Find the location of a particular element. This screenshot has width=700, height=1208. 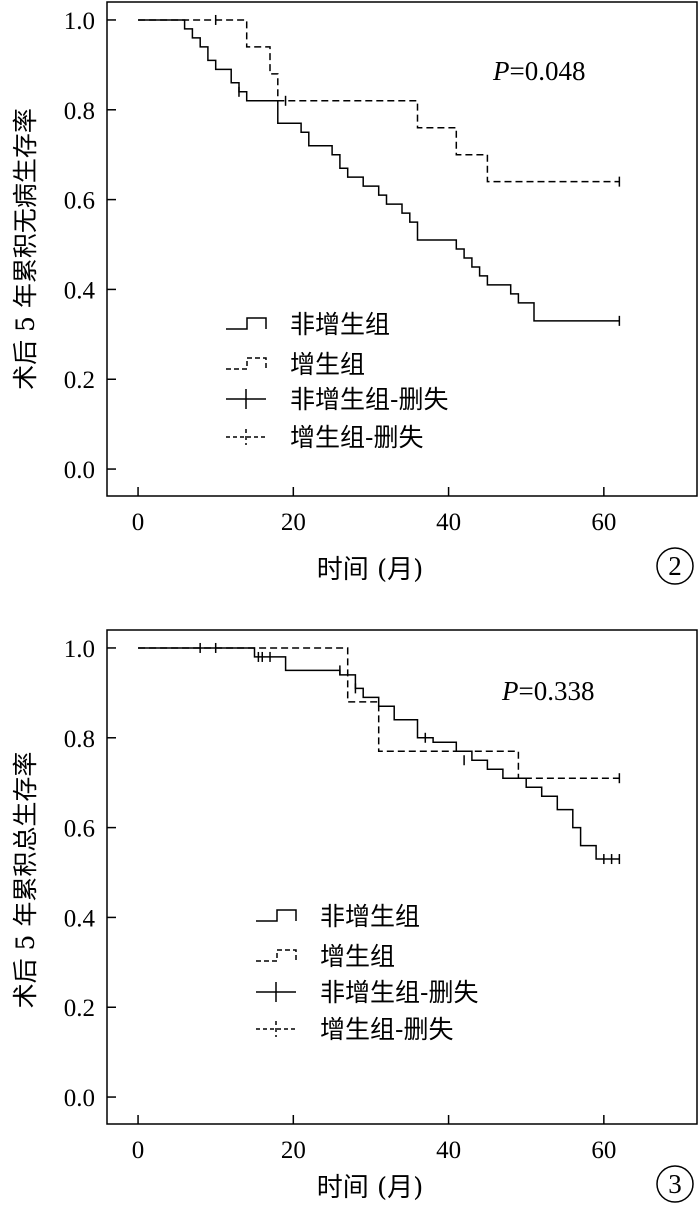

p-value: =0.338 is located at coordinates (557, 691).